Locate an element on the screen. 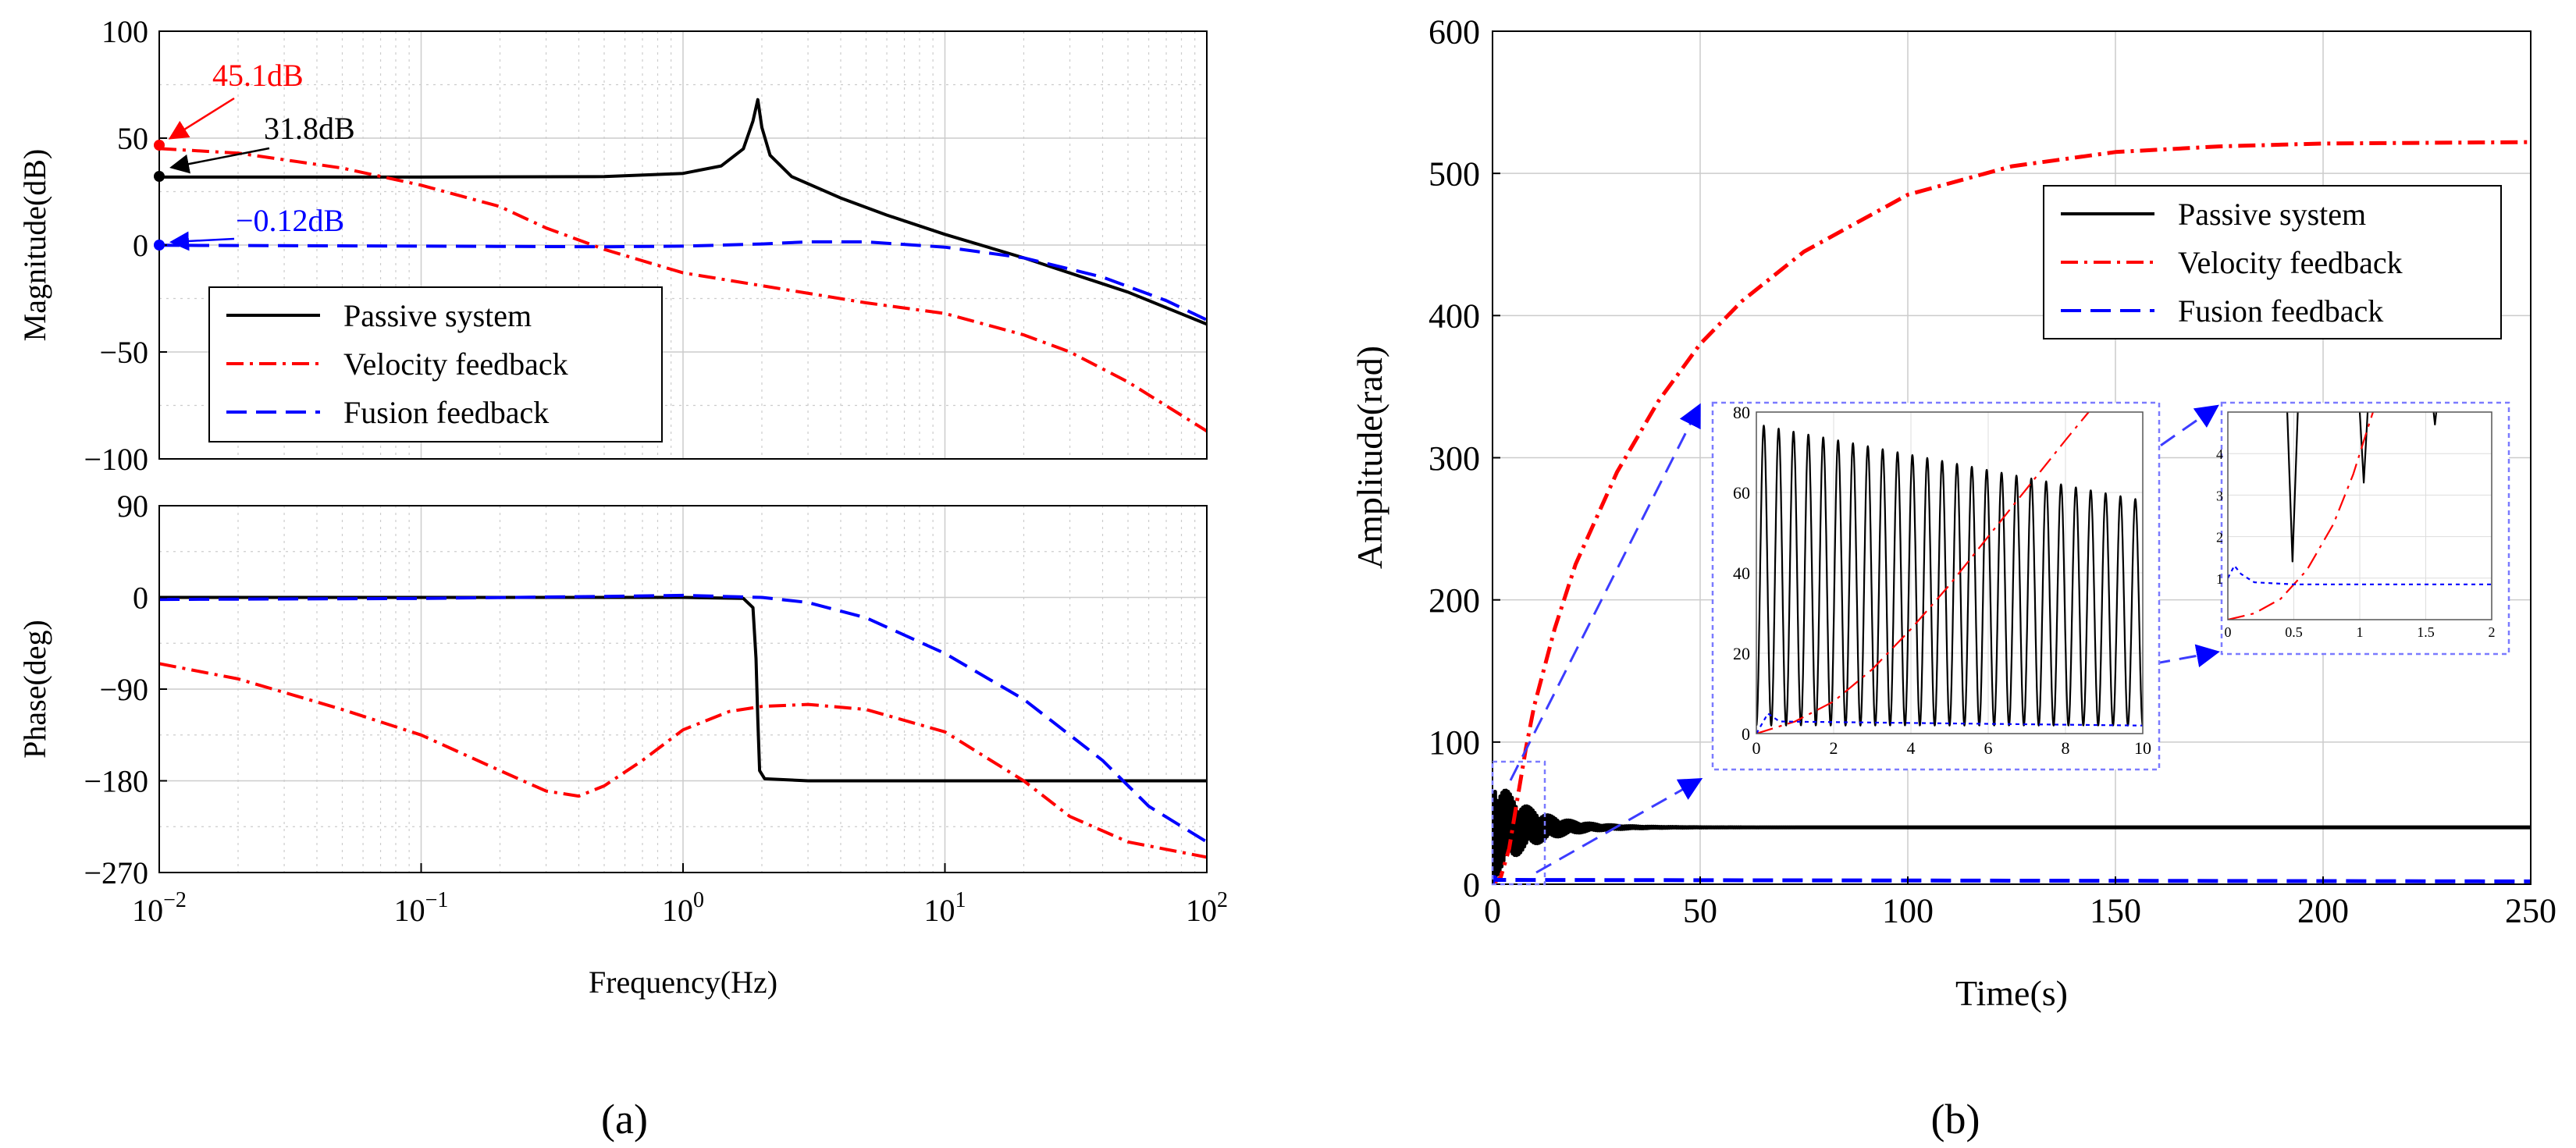  phase-line-passive is located at coordinates (683, 689).